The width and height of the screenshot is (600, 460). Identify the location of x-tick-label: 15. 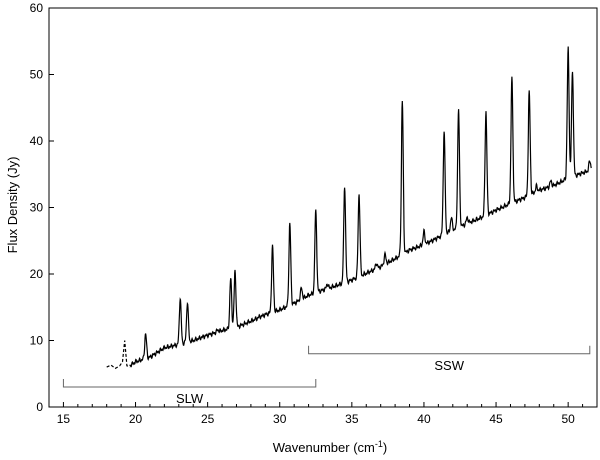
(64, 419).